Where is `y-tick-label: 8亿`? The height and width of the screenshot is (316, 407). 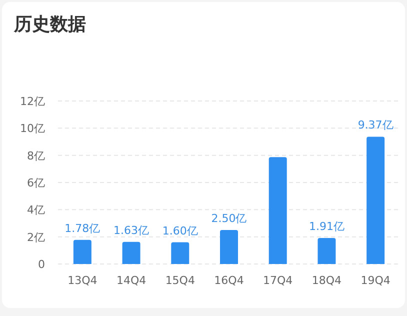
y-tick-label: 8亿 is located at coordinates (36, 155).